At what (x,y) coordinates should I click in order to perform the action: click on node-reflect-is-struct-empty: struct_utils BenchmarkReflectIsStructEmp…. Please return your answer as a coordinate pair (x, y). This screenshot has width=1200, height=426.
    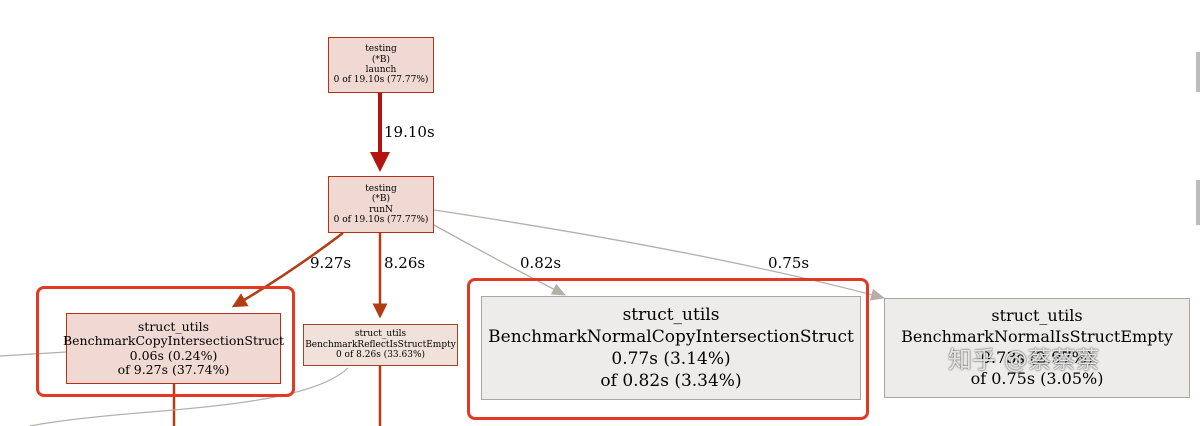
    Looking at the image, I should click on (380, 345).